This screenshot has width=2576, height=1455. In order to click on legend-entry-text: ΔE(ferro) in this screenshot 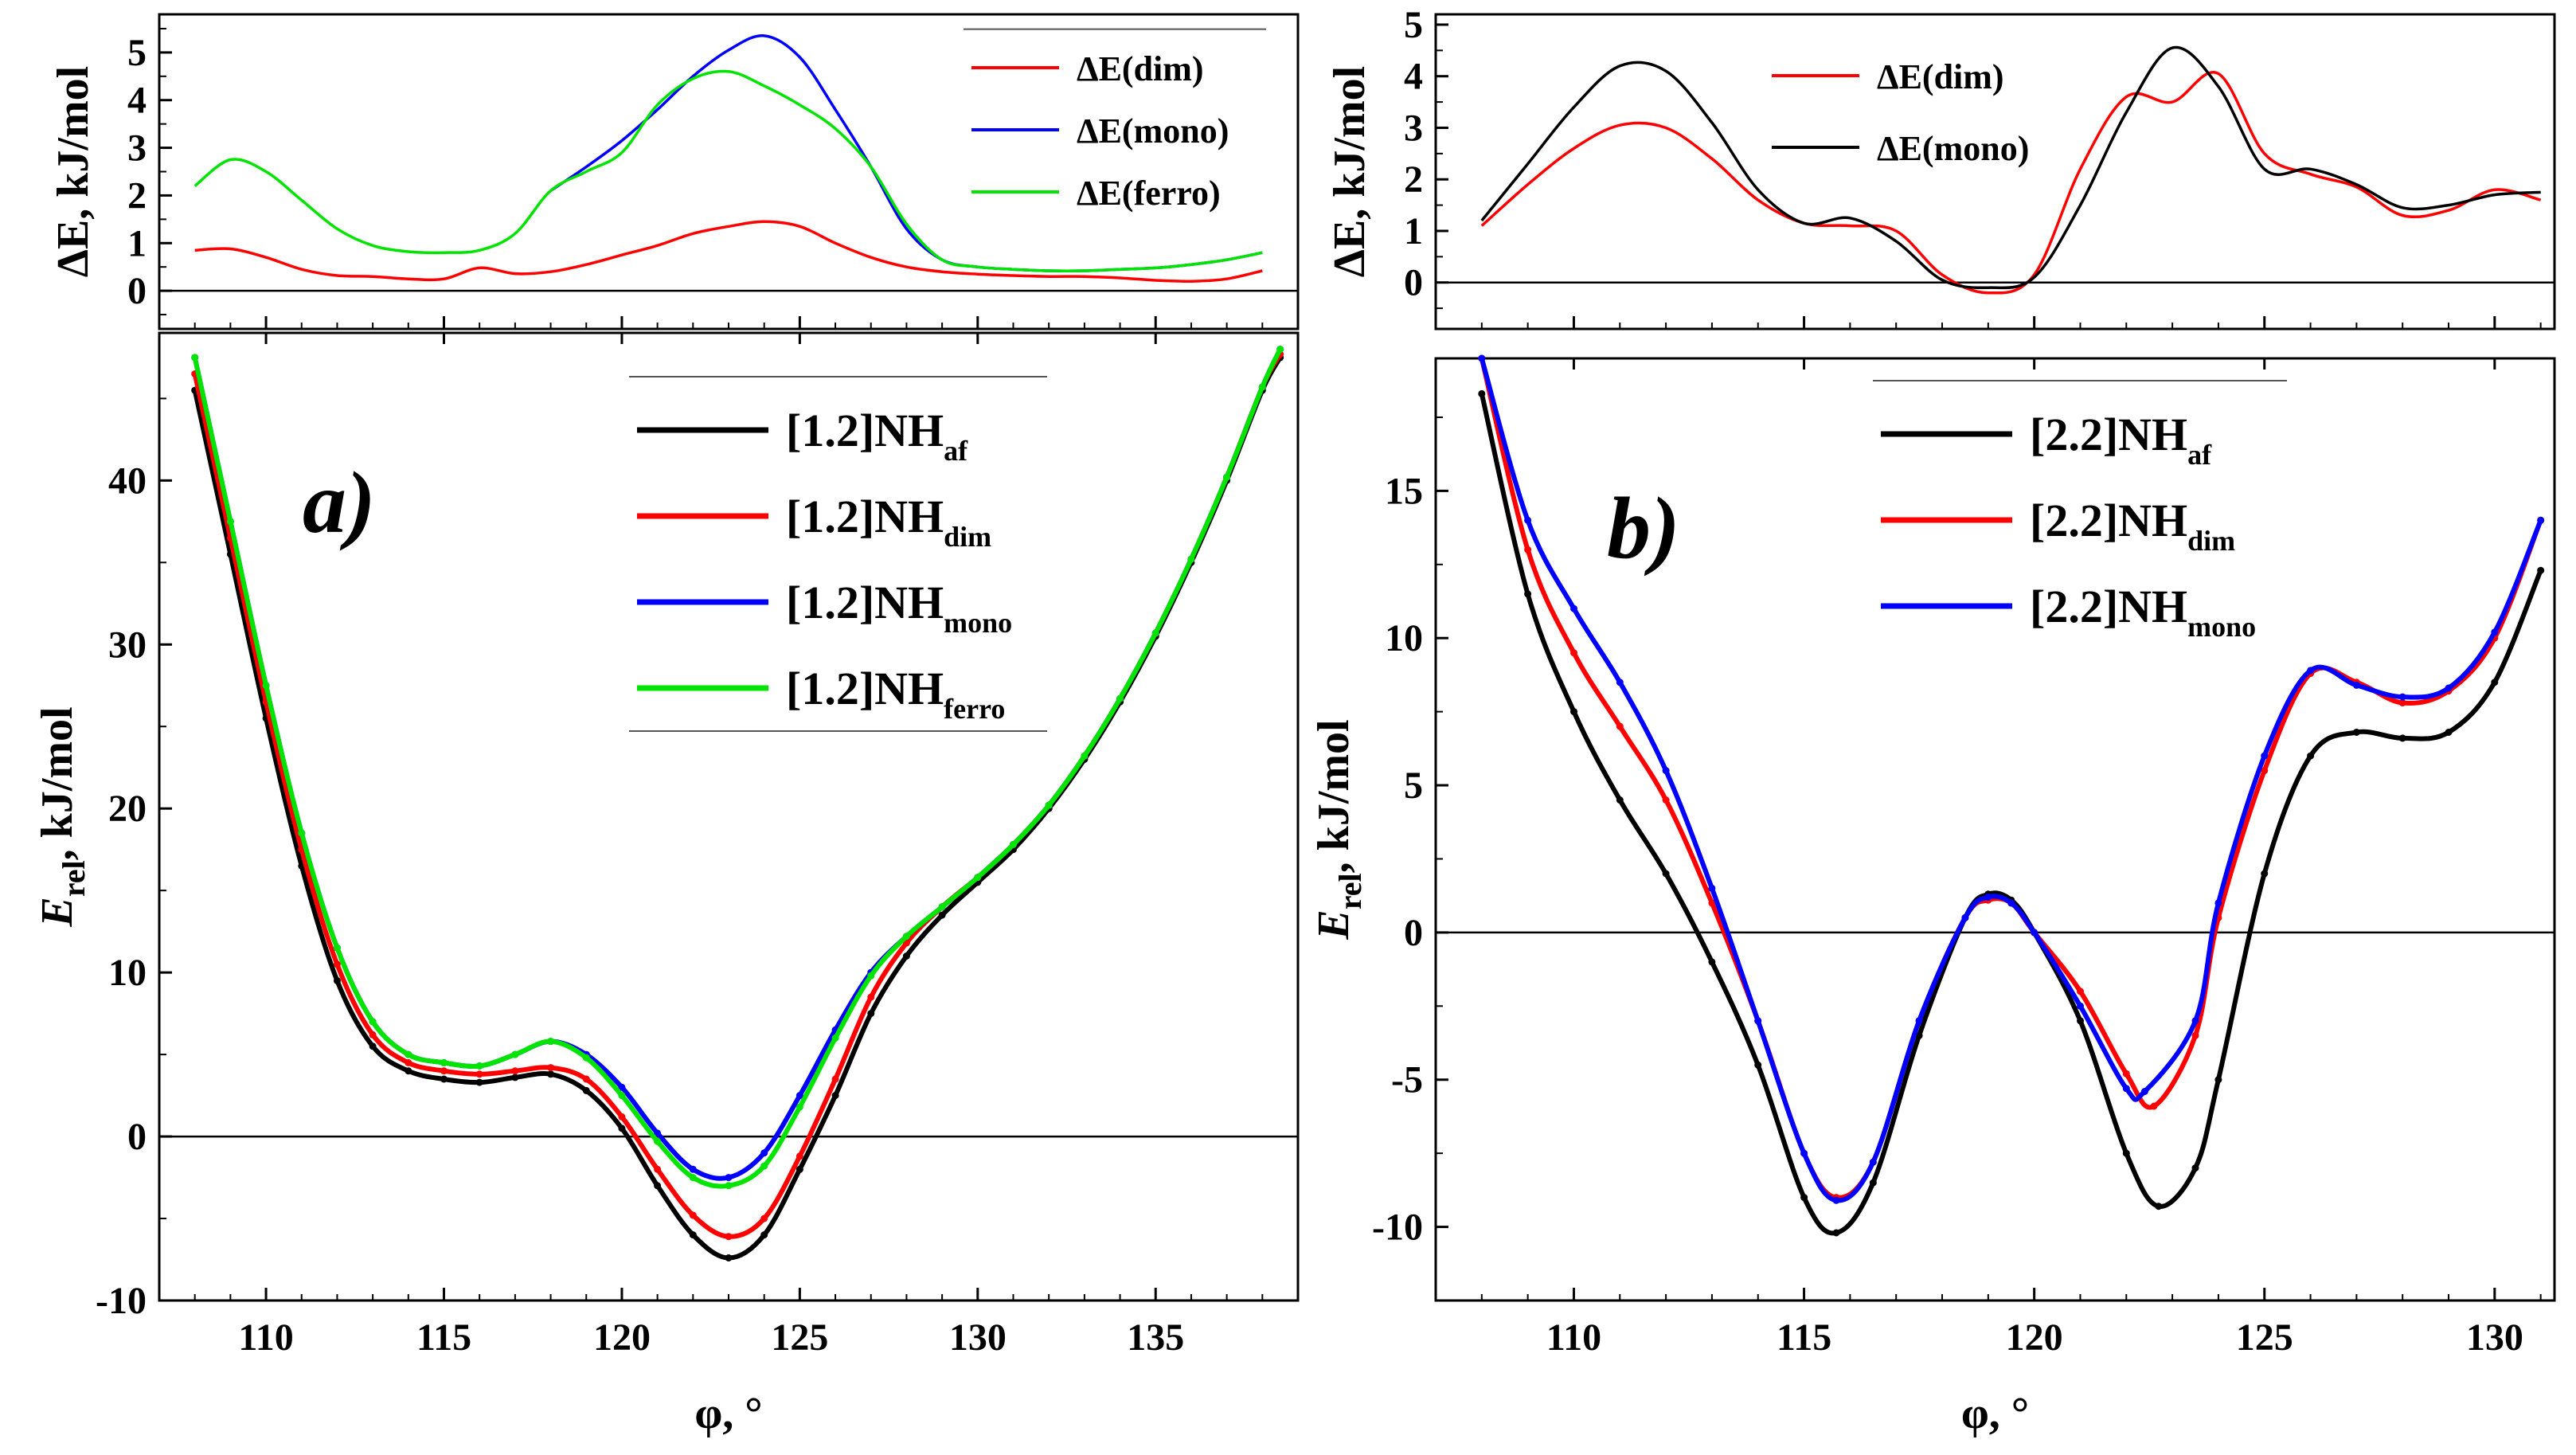, I will do `click(1149, 193)`.